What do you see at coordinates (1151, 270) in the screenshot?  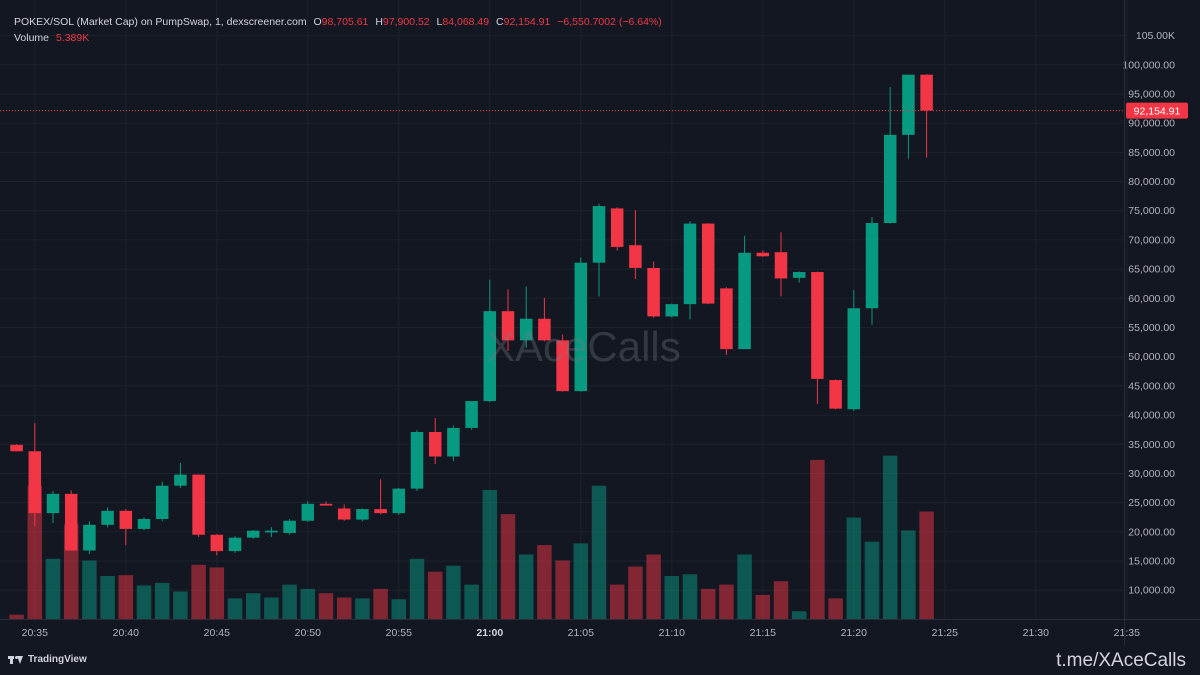 I see `y-tick-label: 65,000.00` at bounding box center [1151, 270].